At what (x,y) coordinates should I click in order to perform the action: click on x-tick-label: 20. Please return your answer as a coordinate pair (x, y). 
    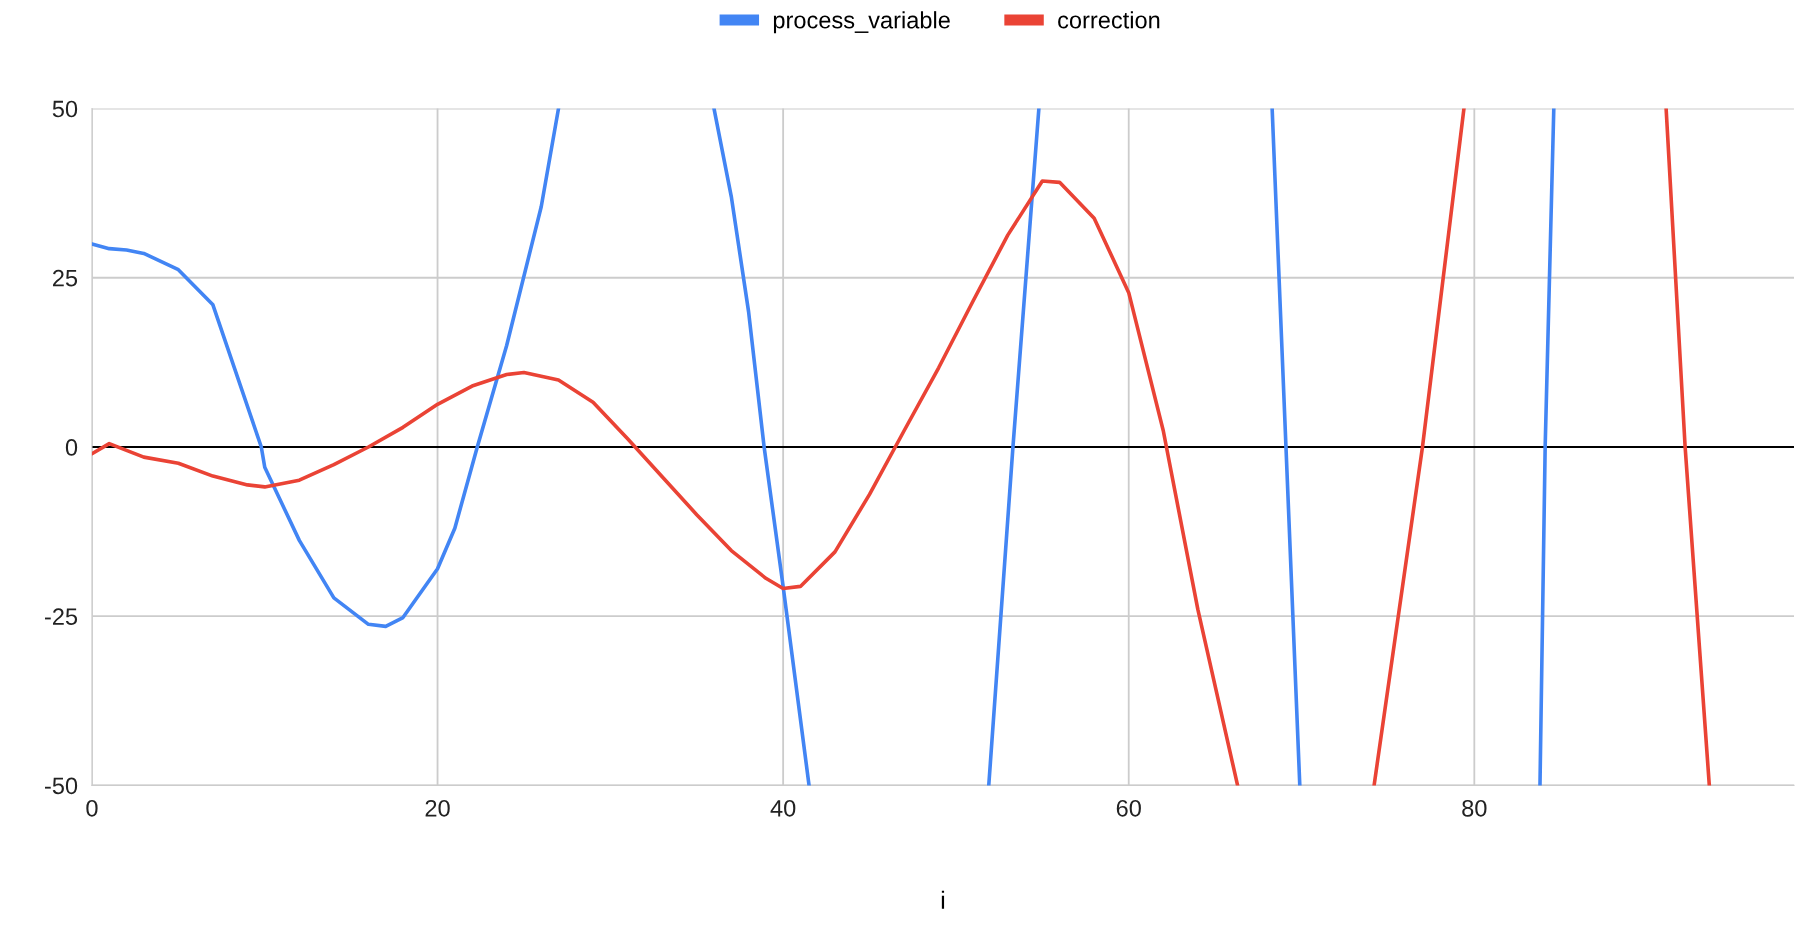
    Looking at the image, I should click on (437, 808).